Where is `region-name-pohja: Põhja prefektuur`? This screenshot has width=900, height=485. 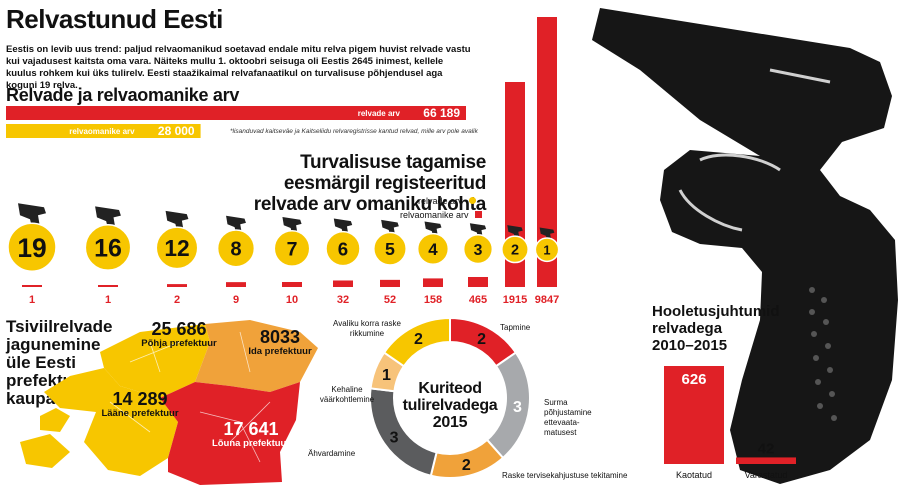
region-name-pohja: Põhja prefektuur is located at coordinates (179, 343).